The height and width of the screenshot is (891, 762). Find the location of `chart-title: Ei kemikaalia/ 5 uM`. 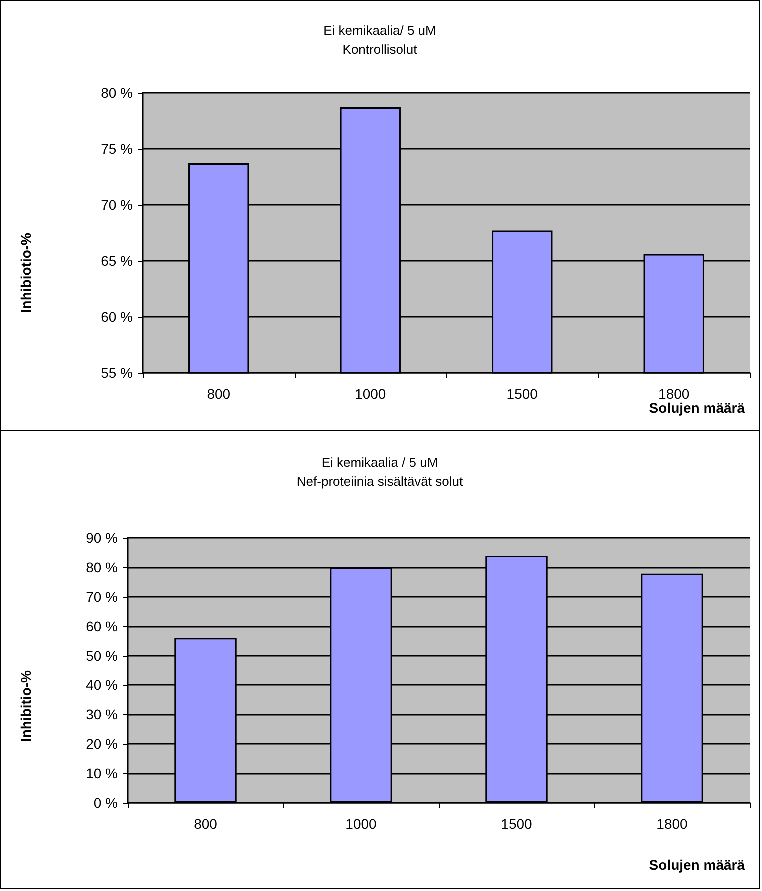

chart-title: Ei kemikaalia/ 5 uM is located at coordinates (380, 30).